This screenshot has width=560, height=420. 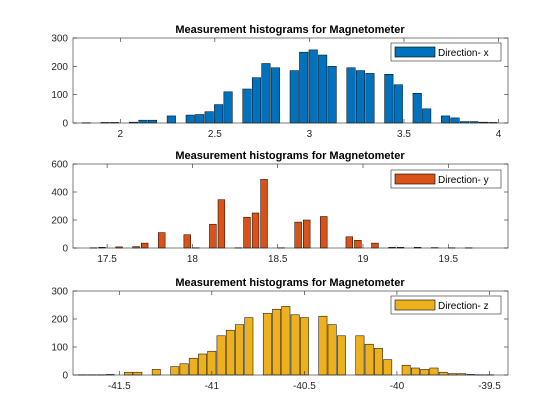 What do you see at coordinates (449, 259) in the screenshot?
I see `x-tick-label: 19.5` at bounding box center [449, 259].